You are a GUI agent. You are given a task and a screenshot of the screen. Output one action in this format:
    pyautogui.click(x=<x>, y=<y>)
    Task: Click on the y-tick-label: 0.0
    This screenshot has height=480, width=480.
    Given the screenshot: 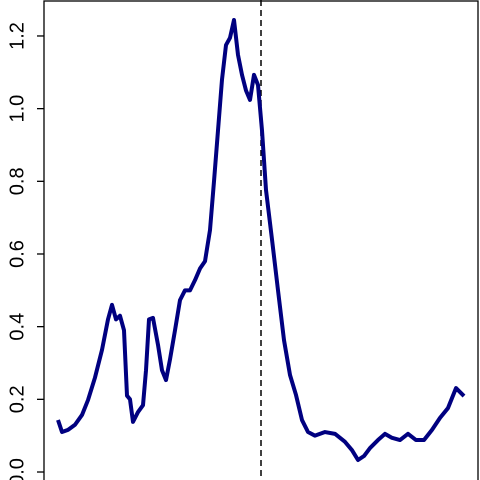 What is the action you would take?
    pyautogui.click(x=17, y=469)
    